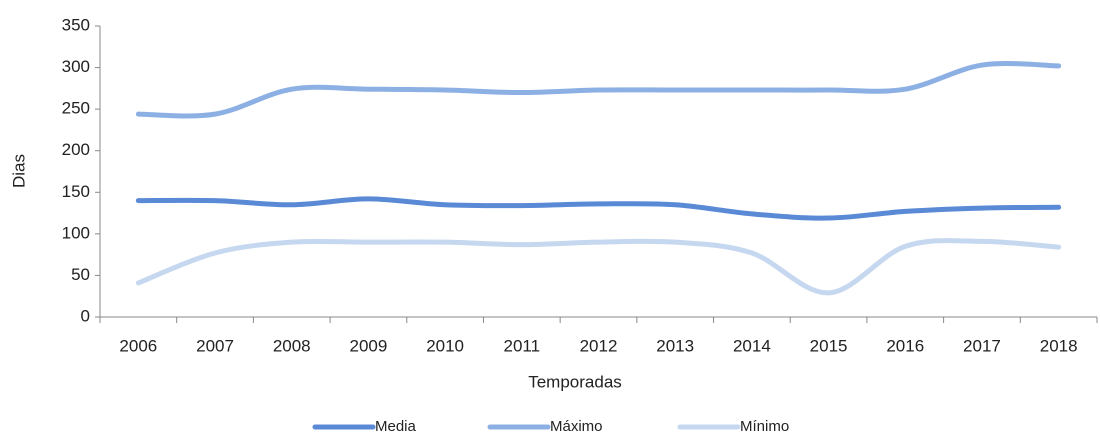  Describe the element at coordinates (764, 426) in the screenshot. I see `legend-label: Mínimo` at that location.